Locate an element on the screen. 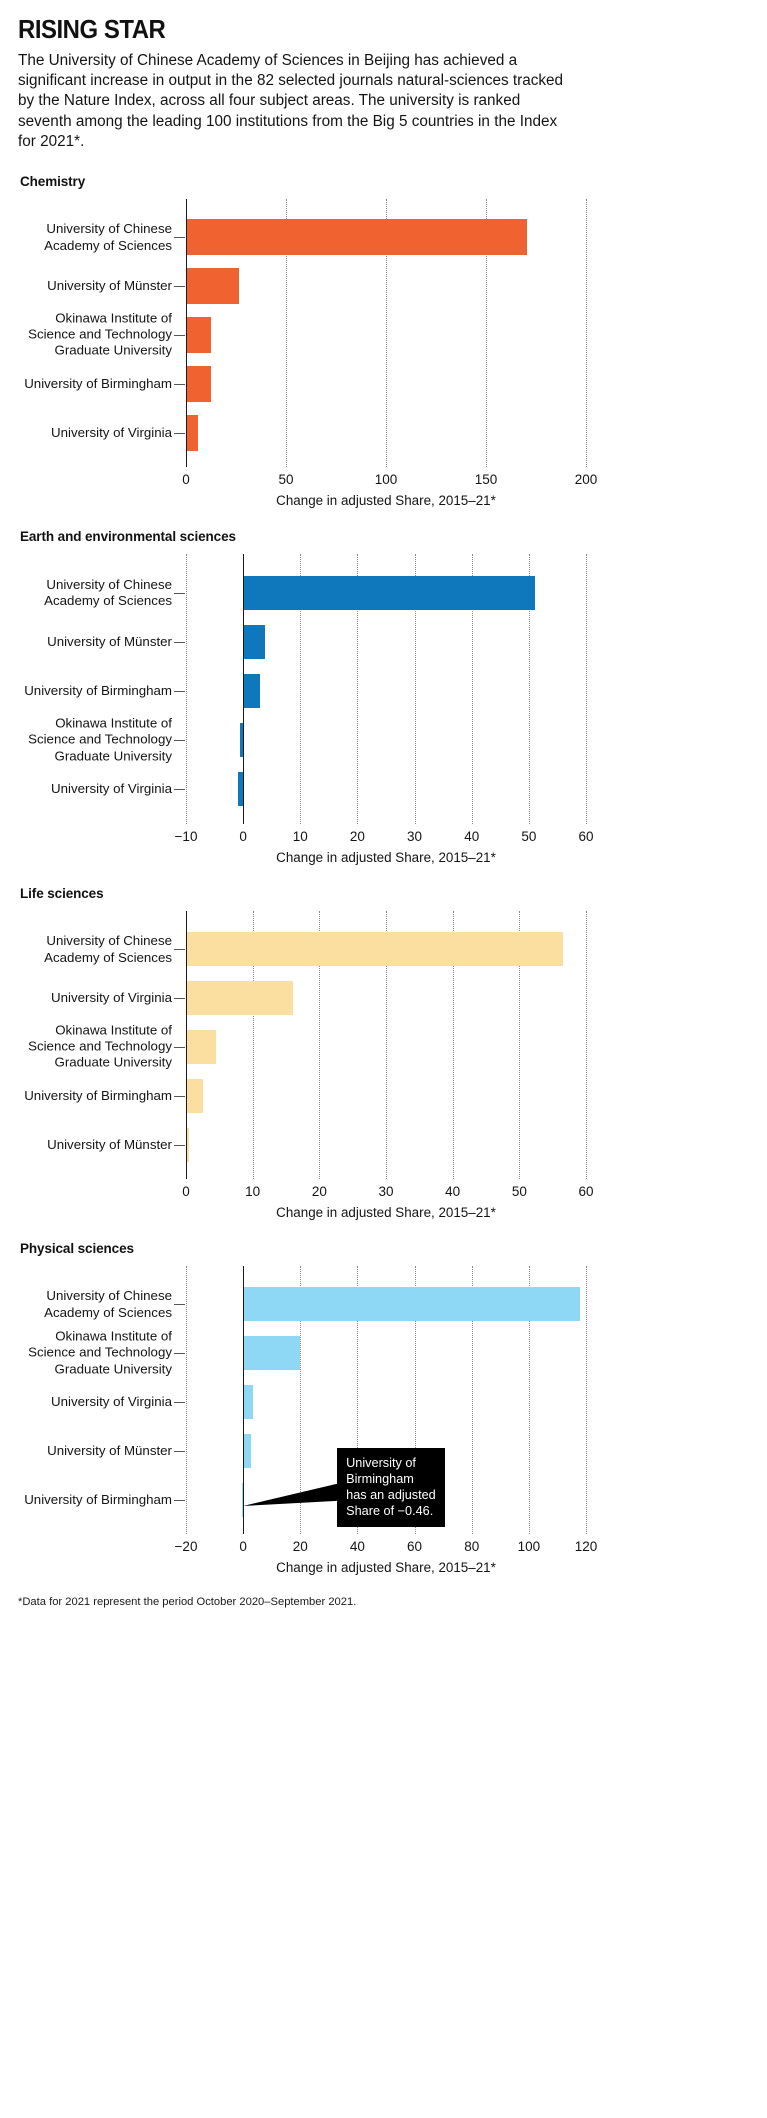 The image size is (767, 2118). x-tick-label: 120 is located at coordinates (586, 1546).